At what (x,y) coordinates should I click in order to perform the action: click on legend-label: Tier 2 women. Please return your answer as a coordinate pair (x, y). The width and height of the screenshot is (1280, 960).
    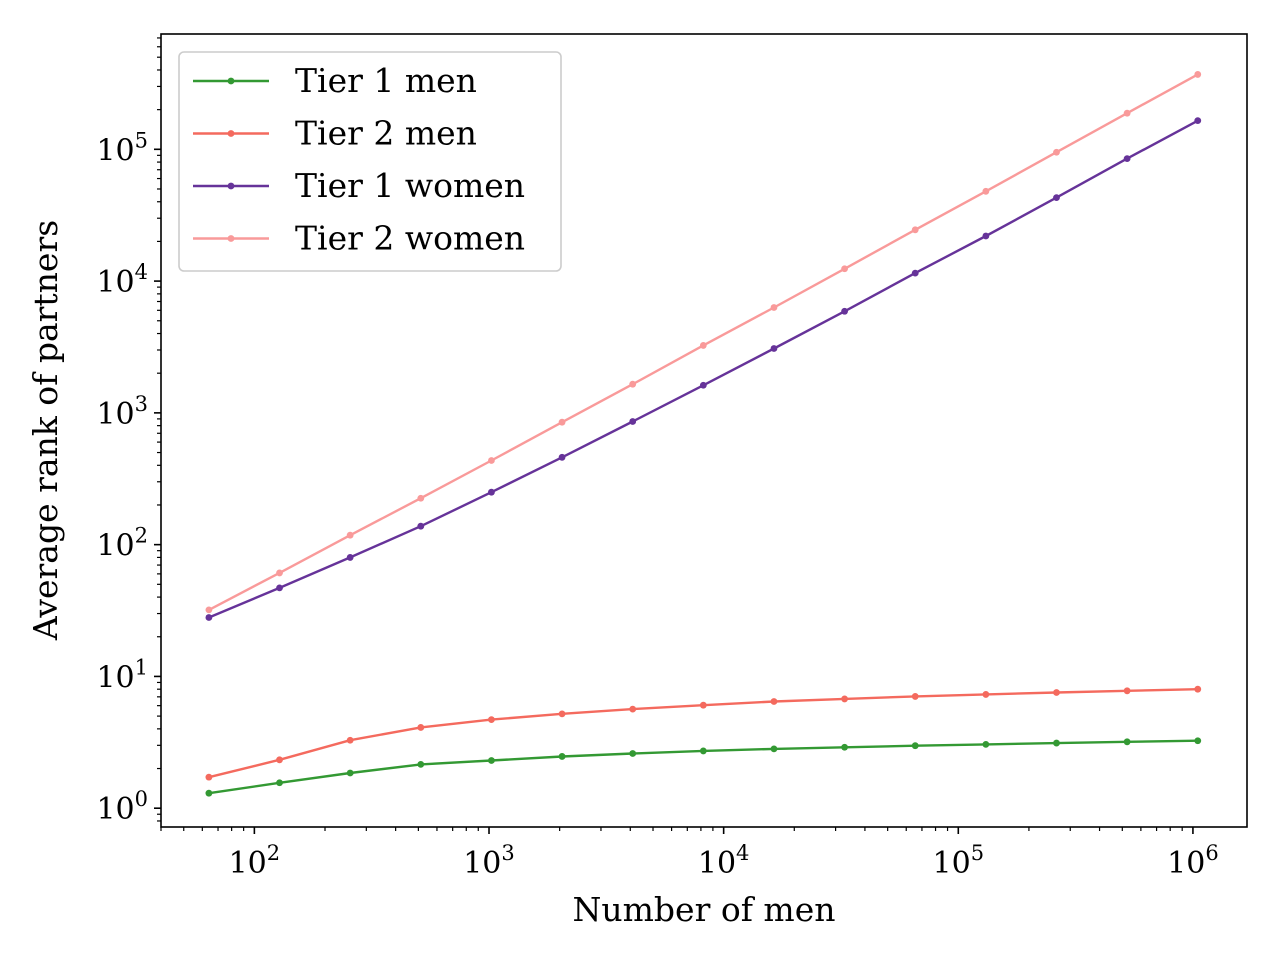
    Looking at the image, I should click on (410, 238).